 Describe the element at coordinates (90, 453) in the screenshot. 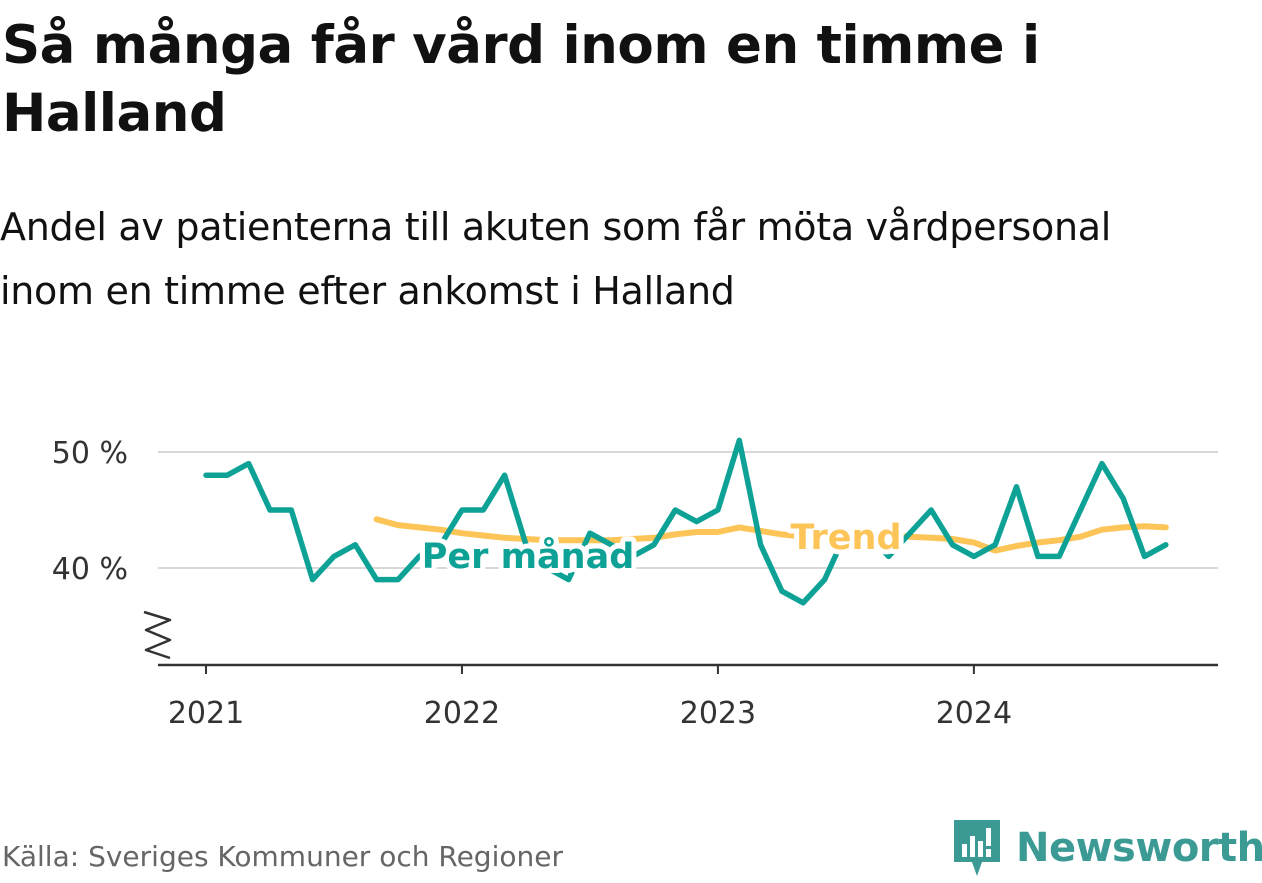

I see `y-tick-label: 50 %` at that location.